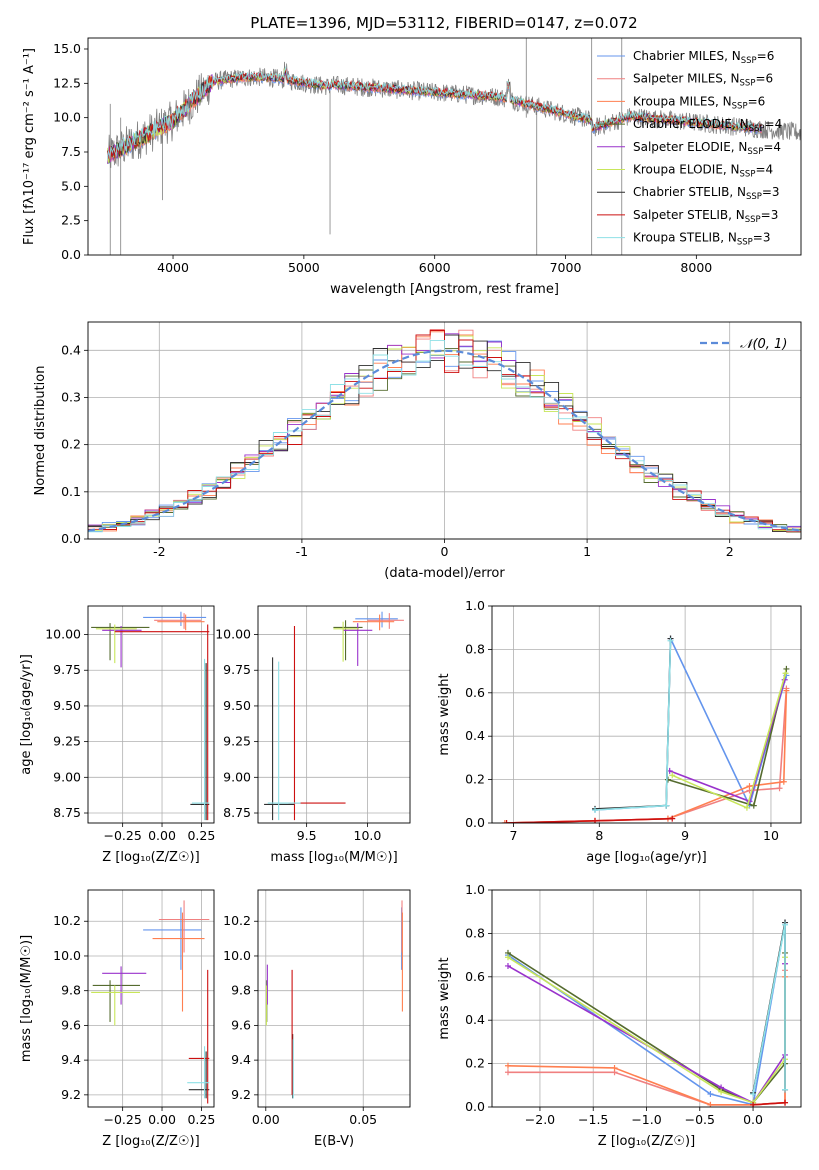 Image resolution: width=819 pixels, height=1170 pixels. What do you see at coordinates (706, 193) in the screenshot?
I see `legend-label-6: Chabrier STELIB, NSSP=3` at bounding box center [706, 193].